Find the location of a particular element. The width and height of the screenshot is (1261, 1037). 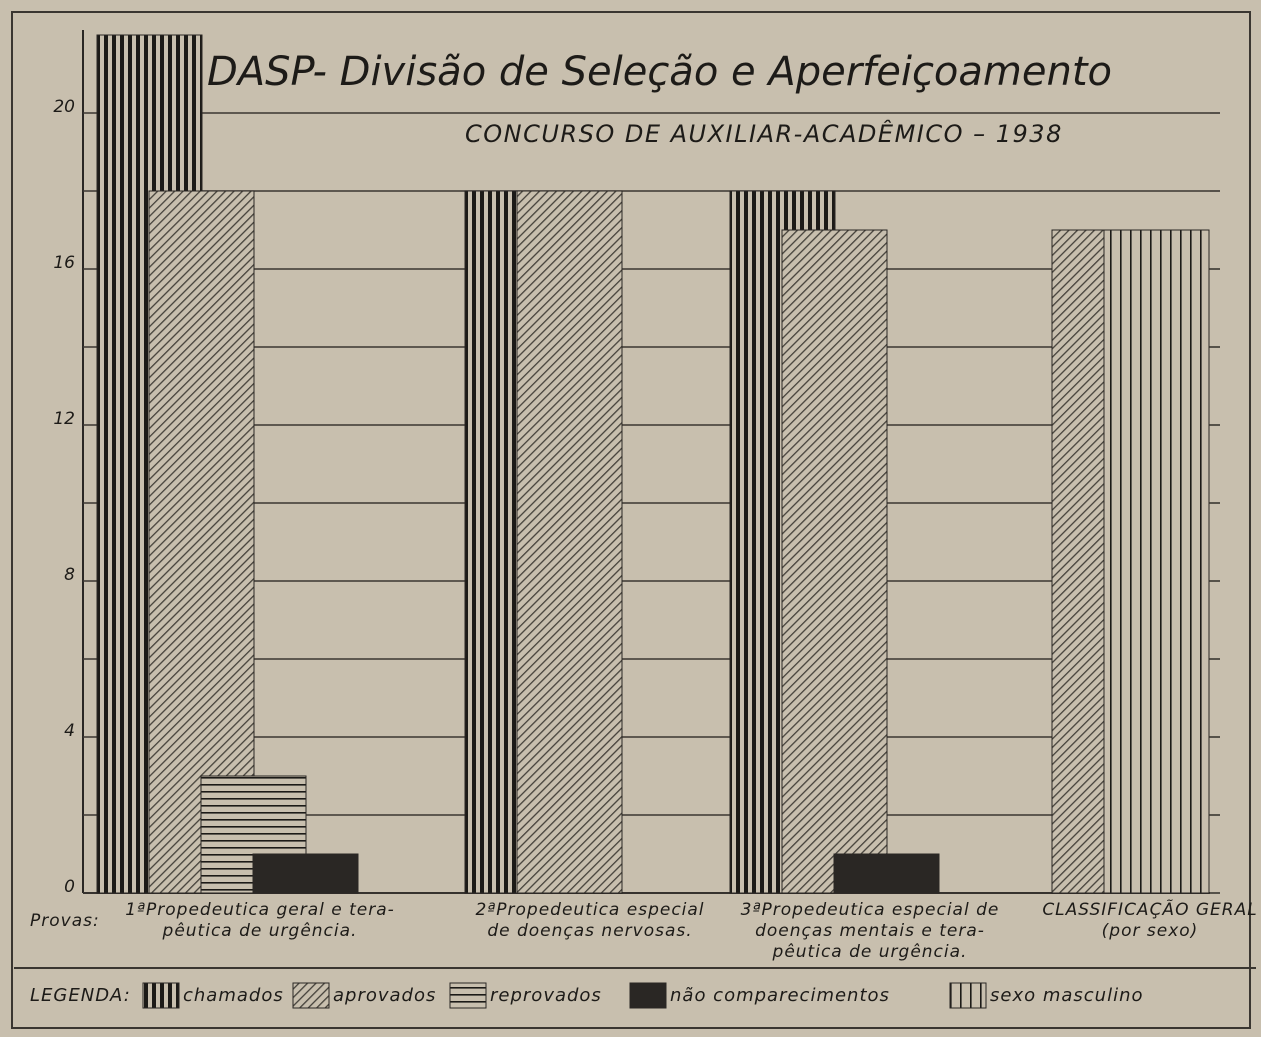

y-tick-label: 16 is located at coordinates (64, 263).